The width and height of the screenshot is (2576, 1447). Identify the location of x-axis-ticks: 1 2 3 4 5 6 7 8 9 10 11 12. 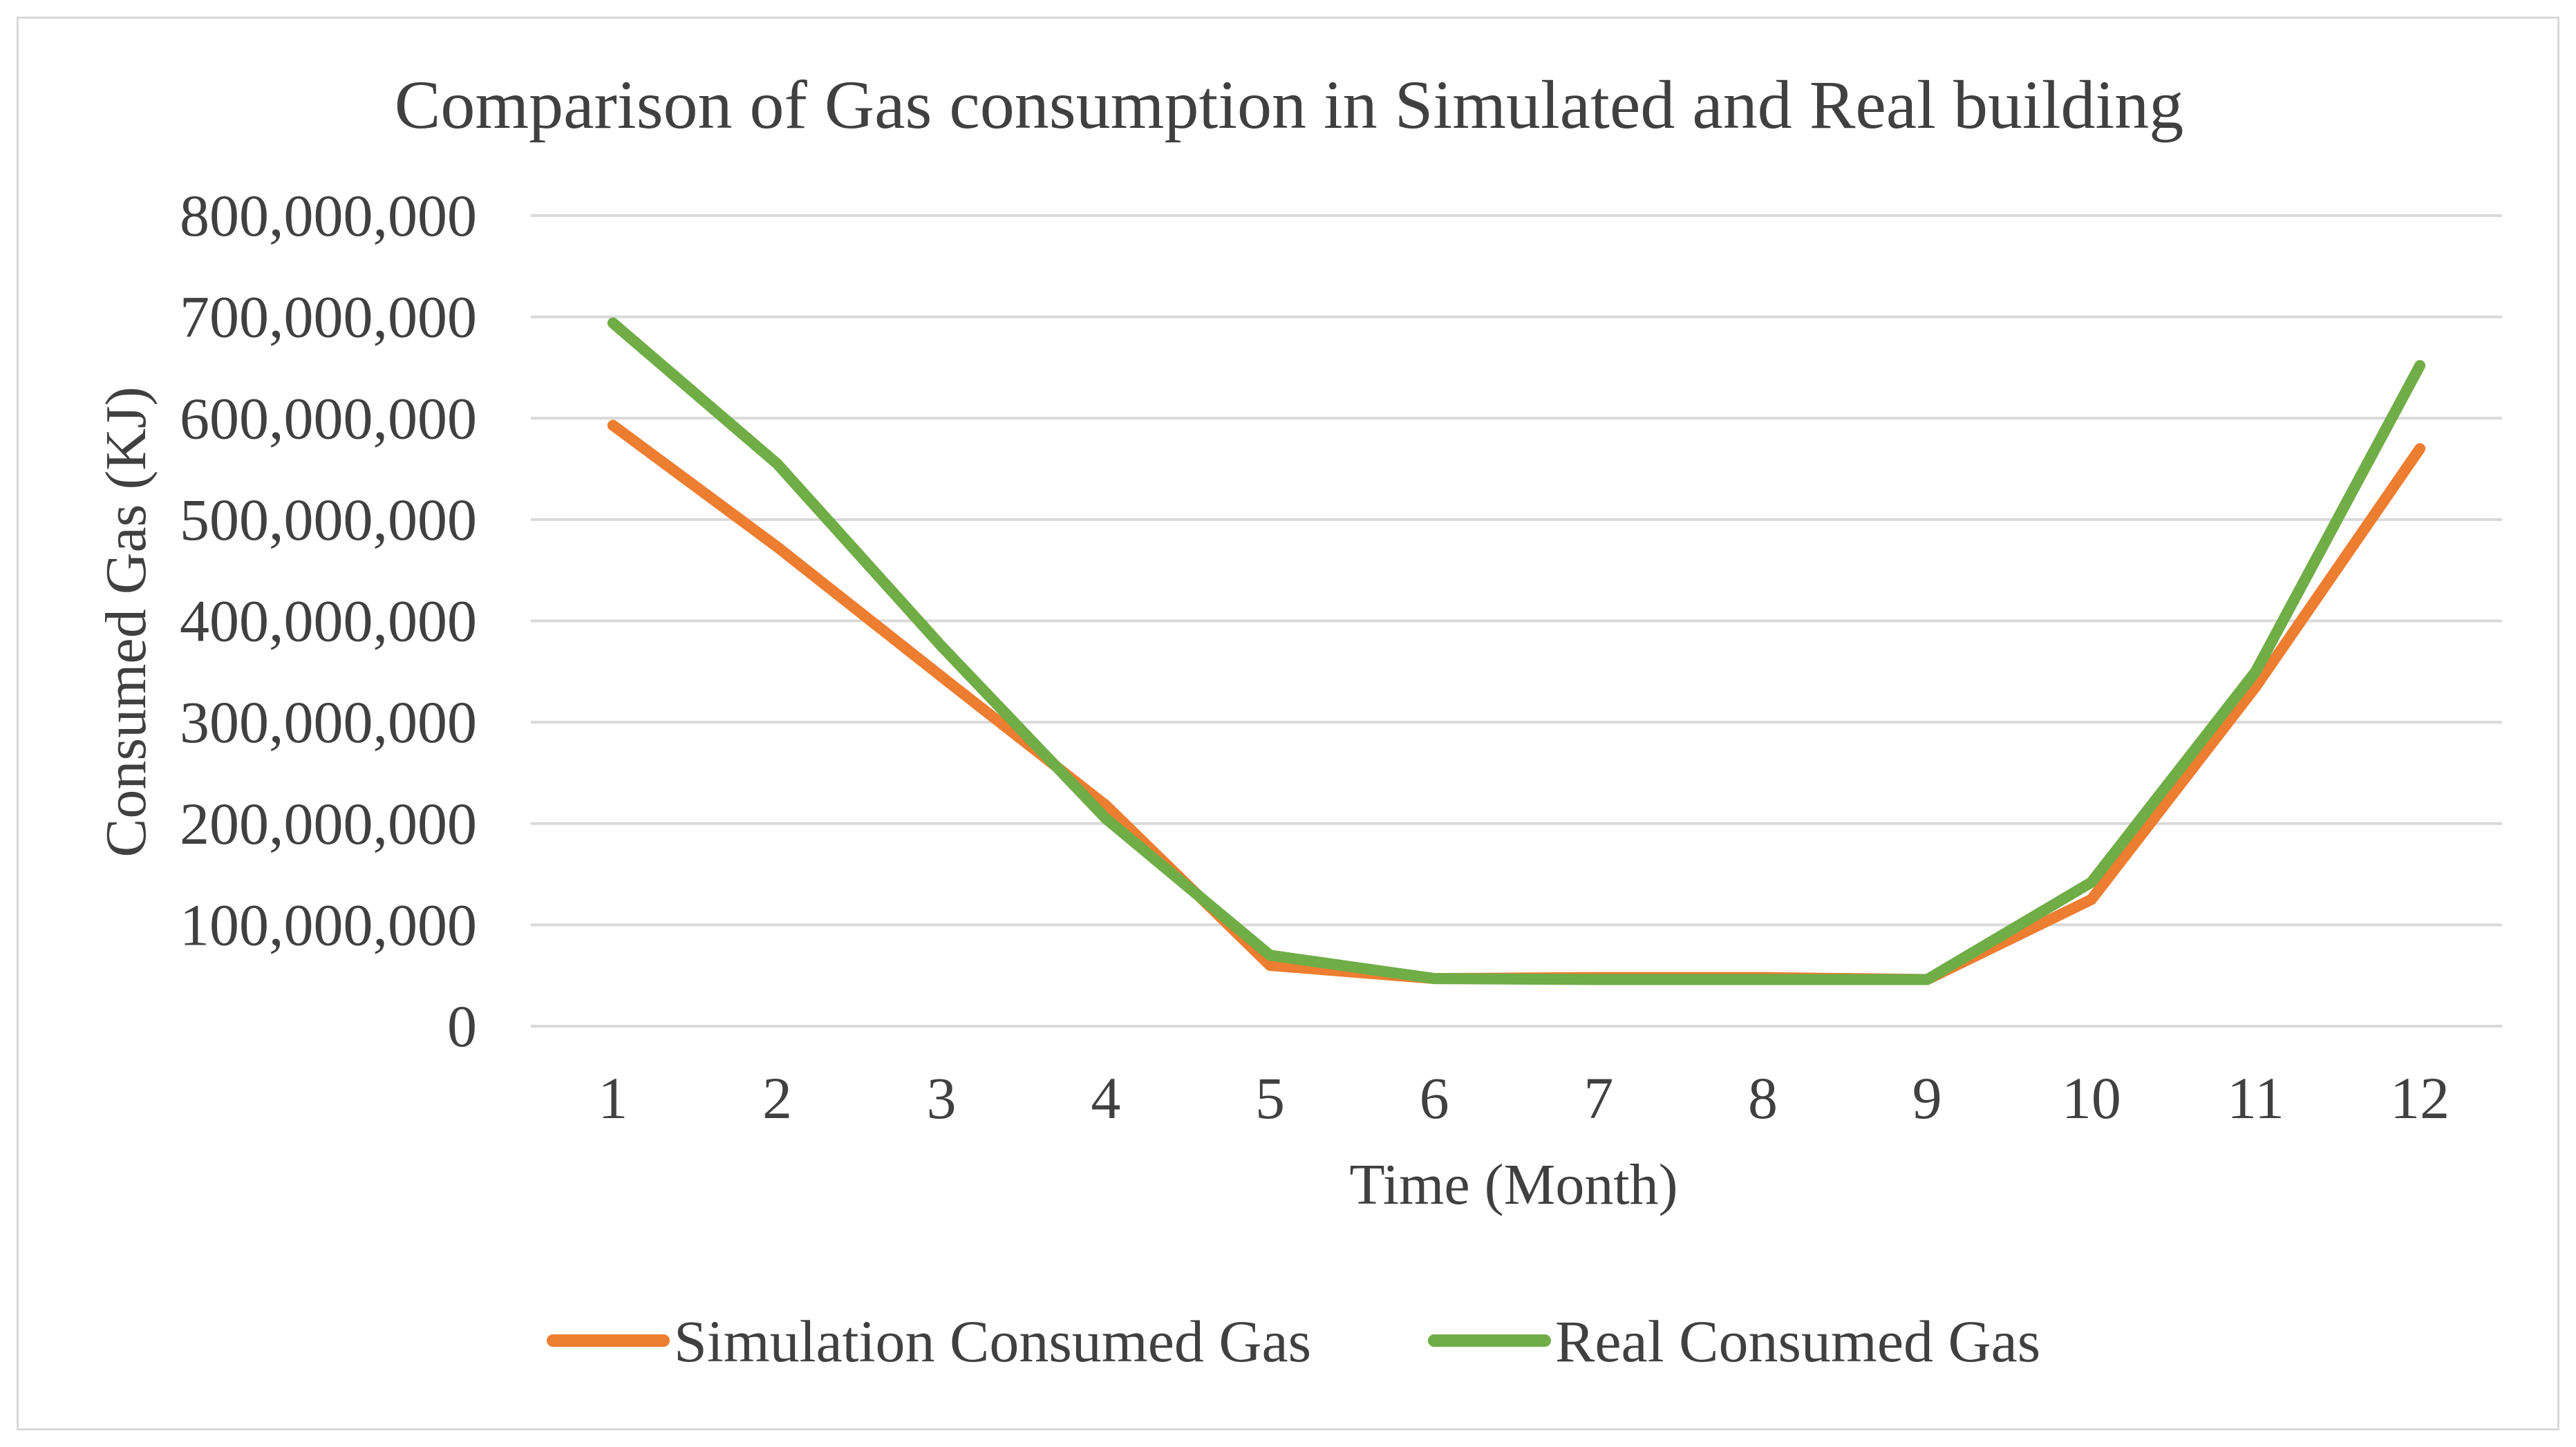
(1524, 1098).